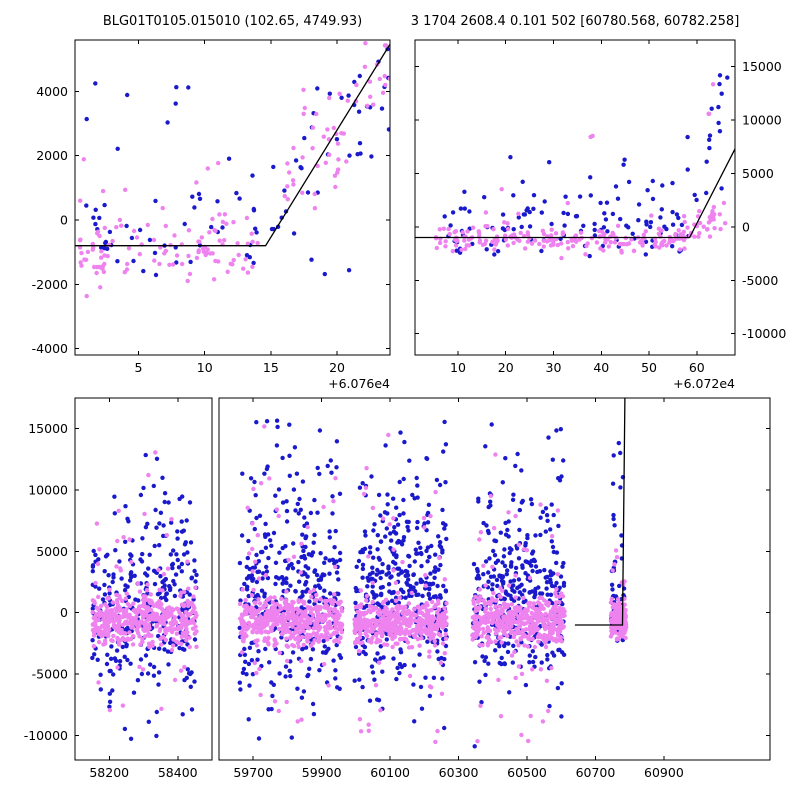 The width and height of the screenshot is (800, 800). What do you see at coordinates (390, 772) in the screenshot?
I see `svg-text: 60100` at bounding box center [390, 772].